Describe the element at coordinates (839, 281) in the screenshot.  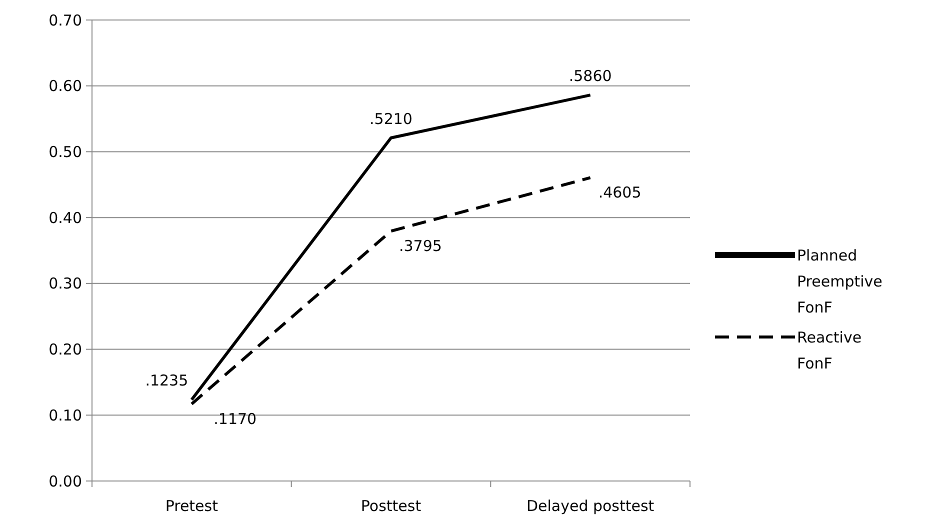
I see `text: Planned Preemptive FonF` at that location.